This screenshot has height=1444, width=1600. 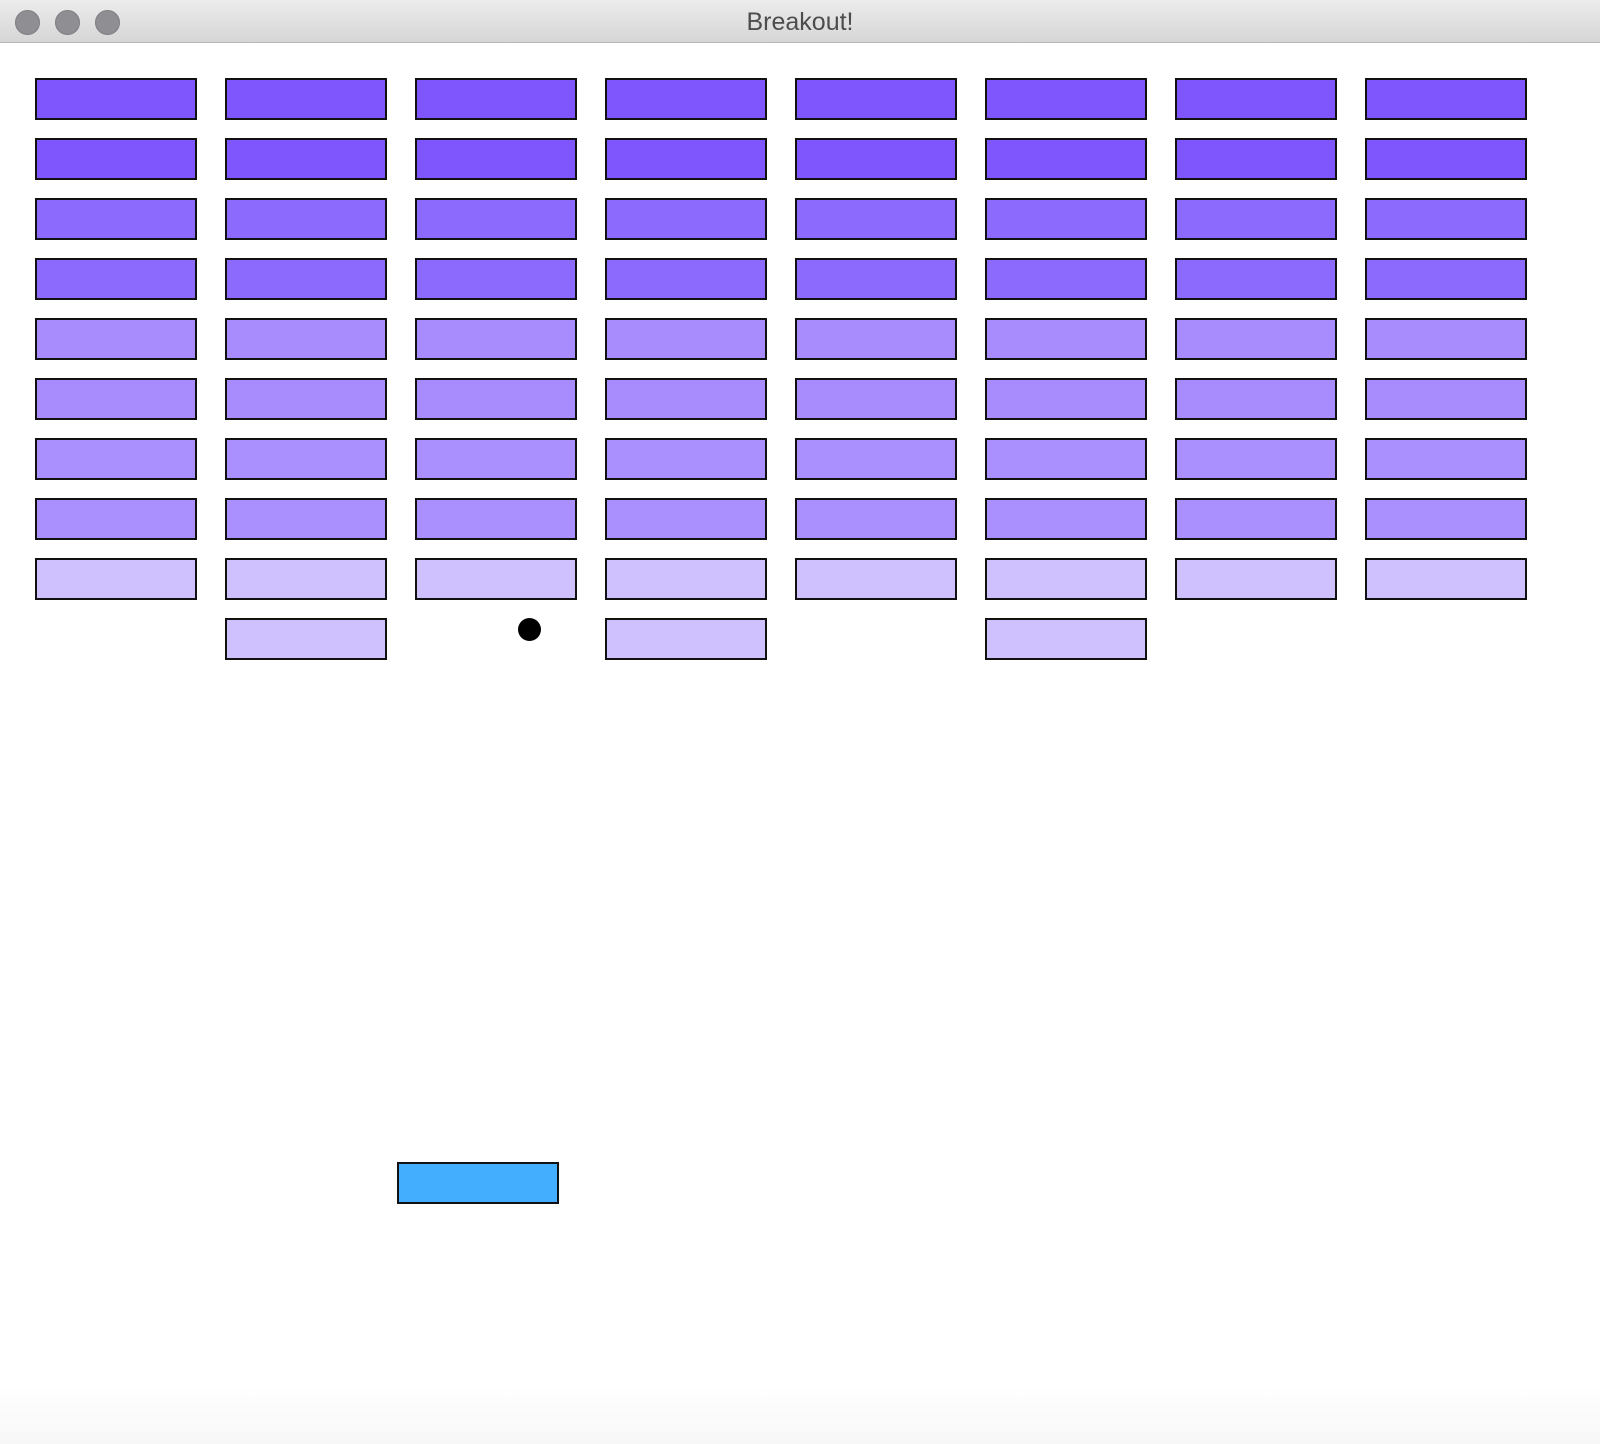 I want to click on minimize-window-button, so click(x=67, y=22).